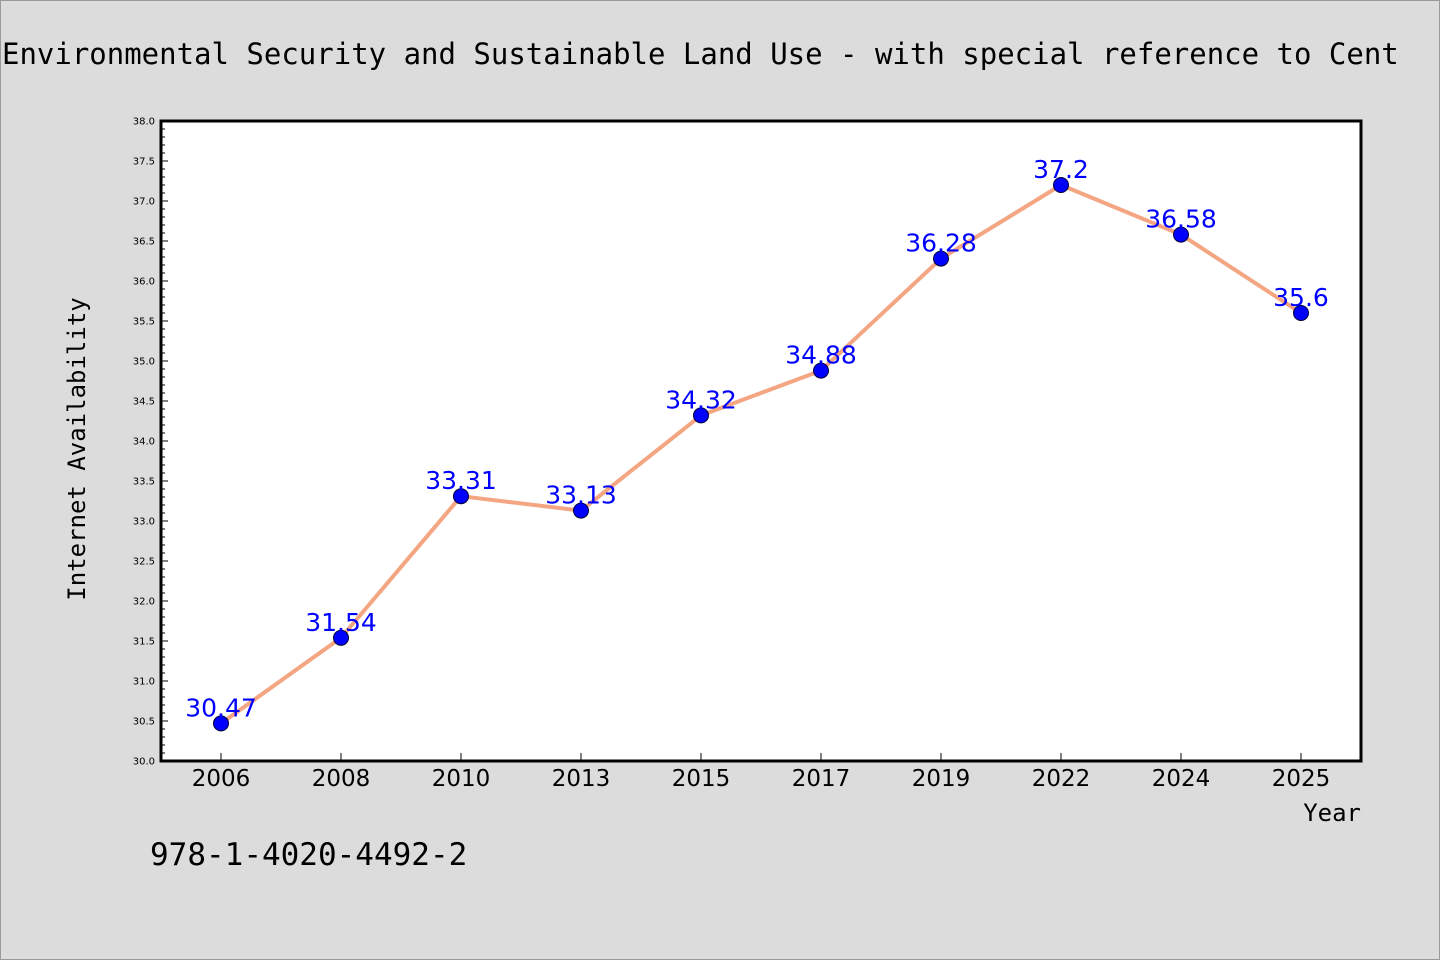 This screenshot has height=960, width=1440. Describe the element at coordinates (221, 707) in the screenshot. I see `data-label: 30.47` at that location.